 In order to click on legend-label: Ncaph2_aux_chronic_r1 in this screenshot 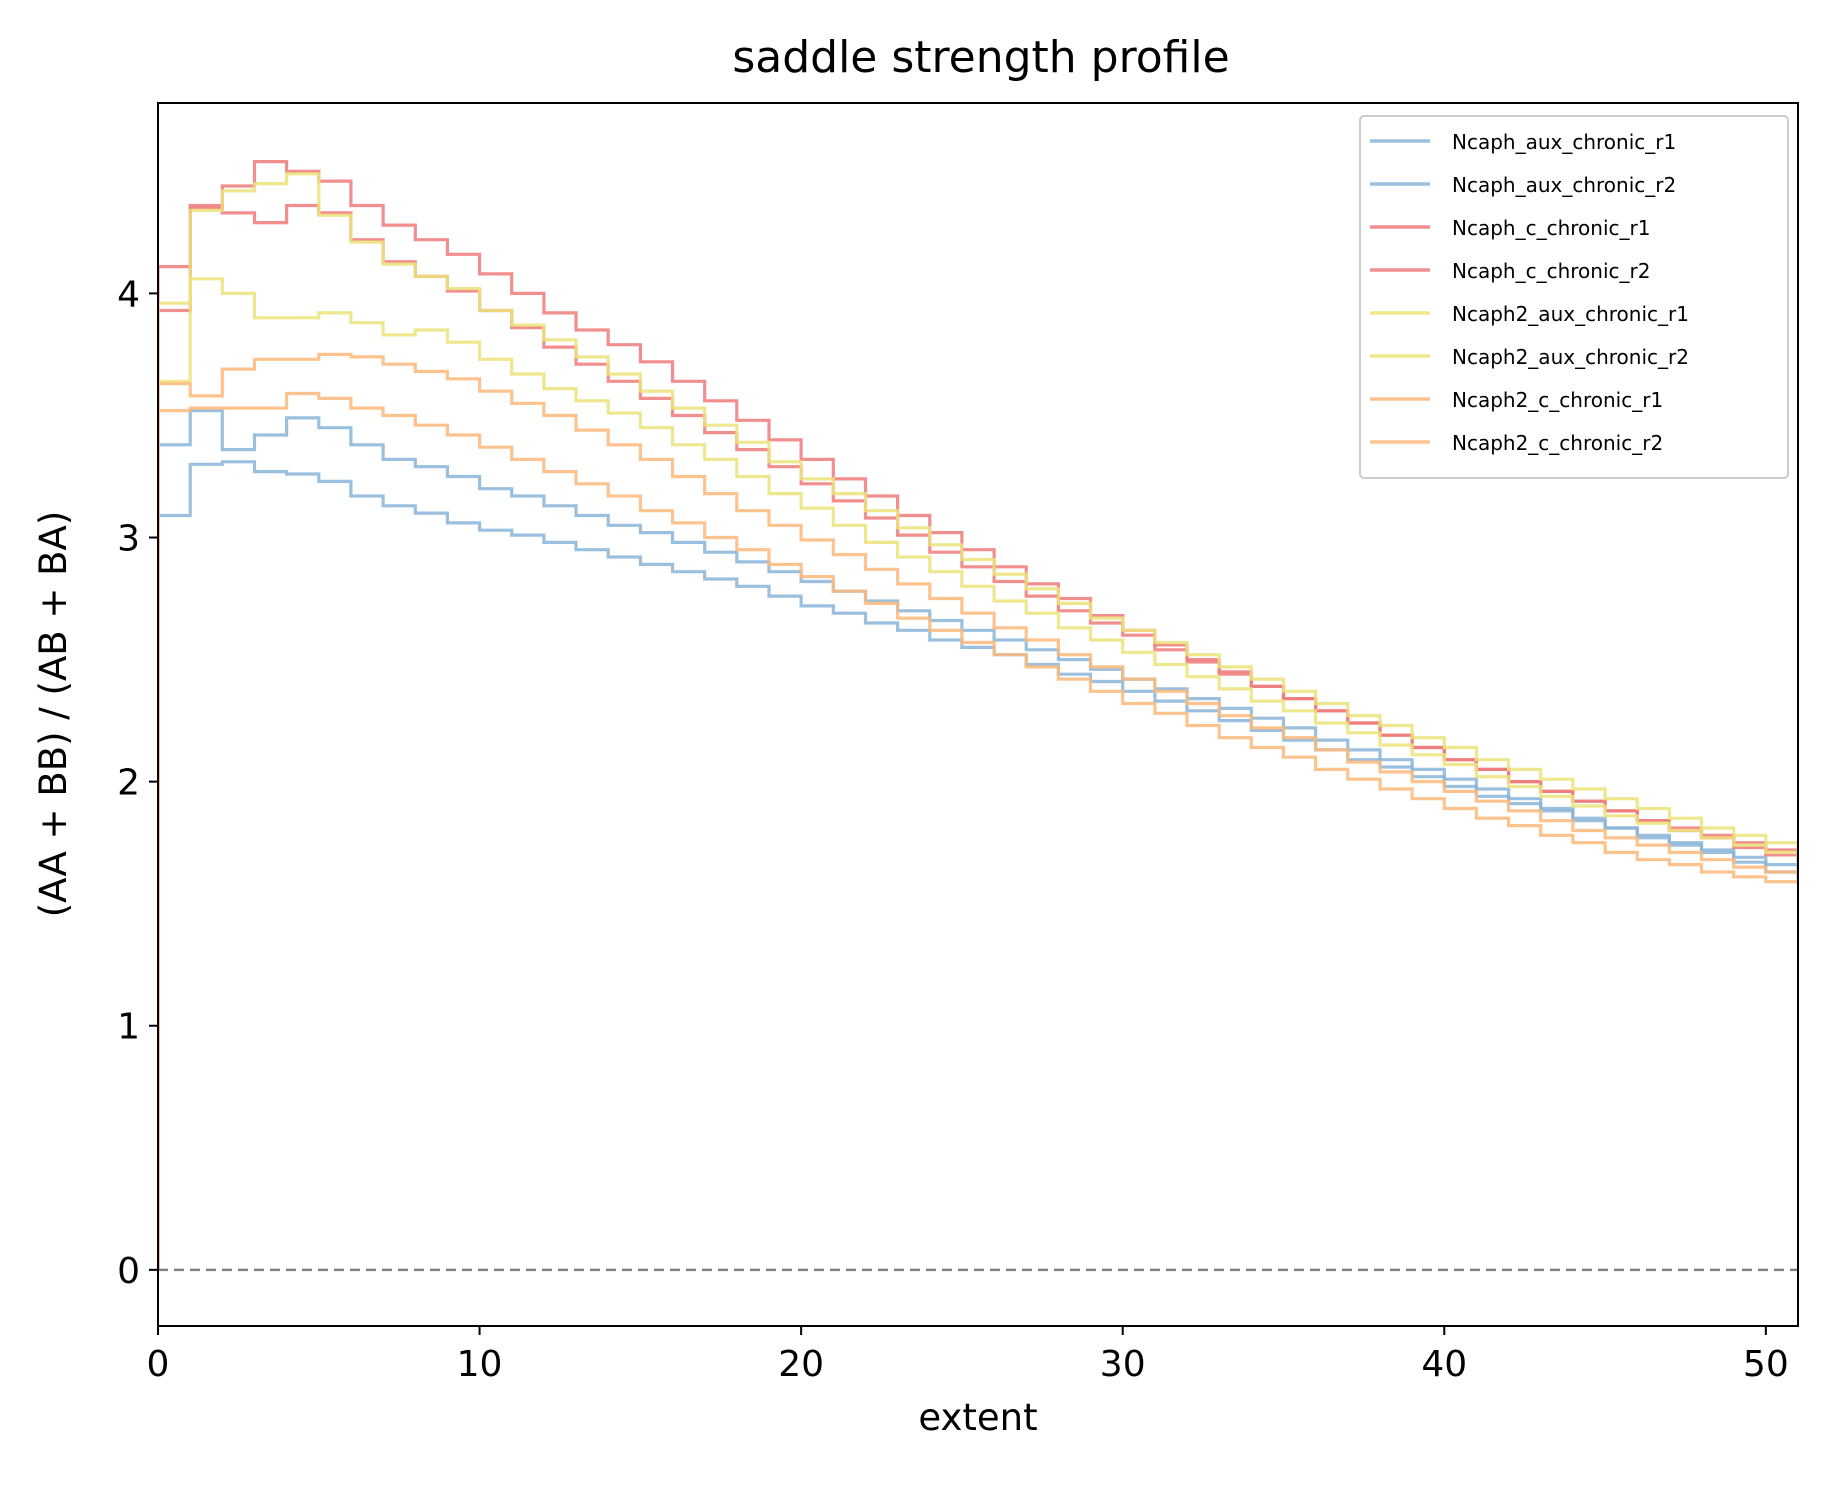, I will do `click(1570, 314)`.